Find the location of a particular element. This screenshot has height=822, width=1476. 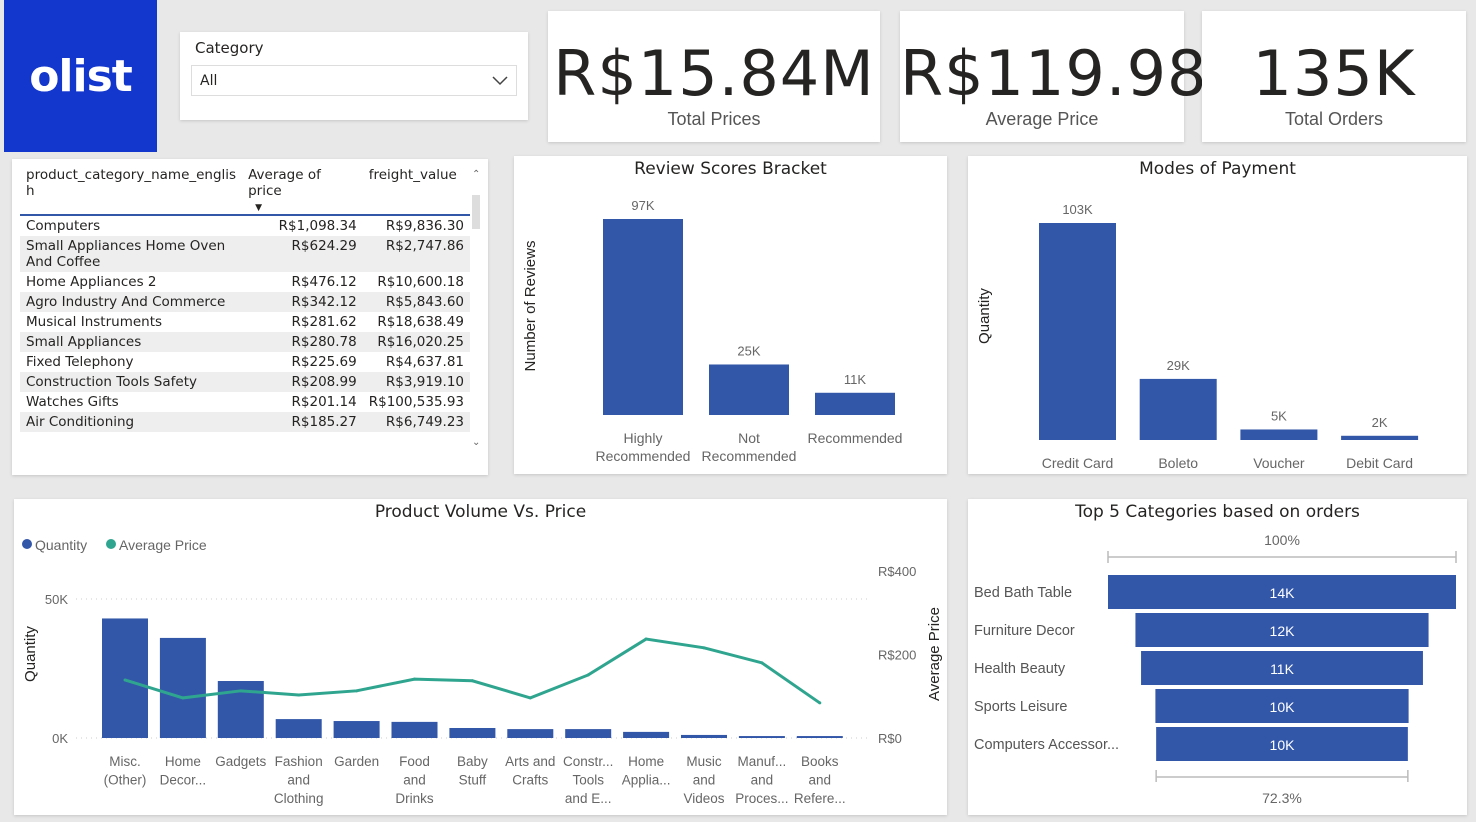

scroll-down-icon: ⌄ is located at coordinates (476, 442).